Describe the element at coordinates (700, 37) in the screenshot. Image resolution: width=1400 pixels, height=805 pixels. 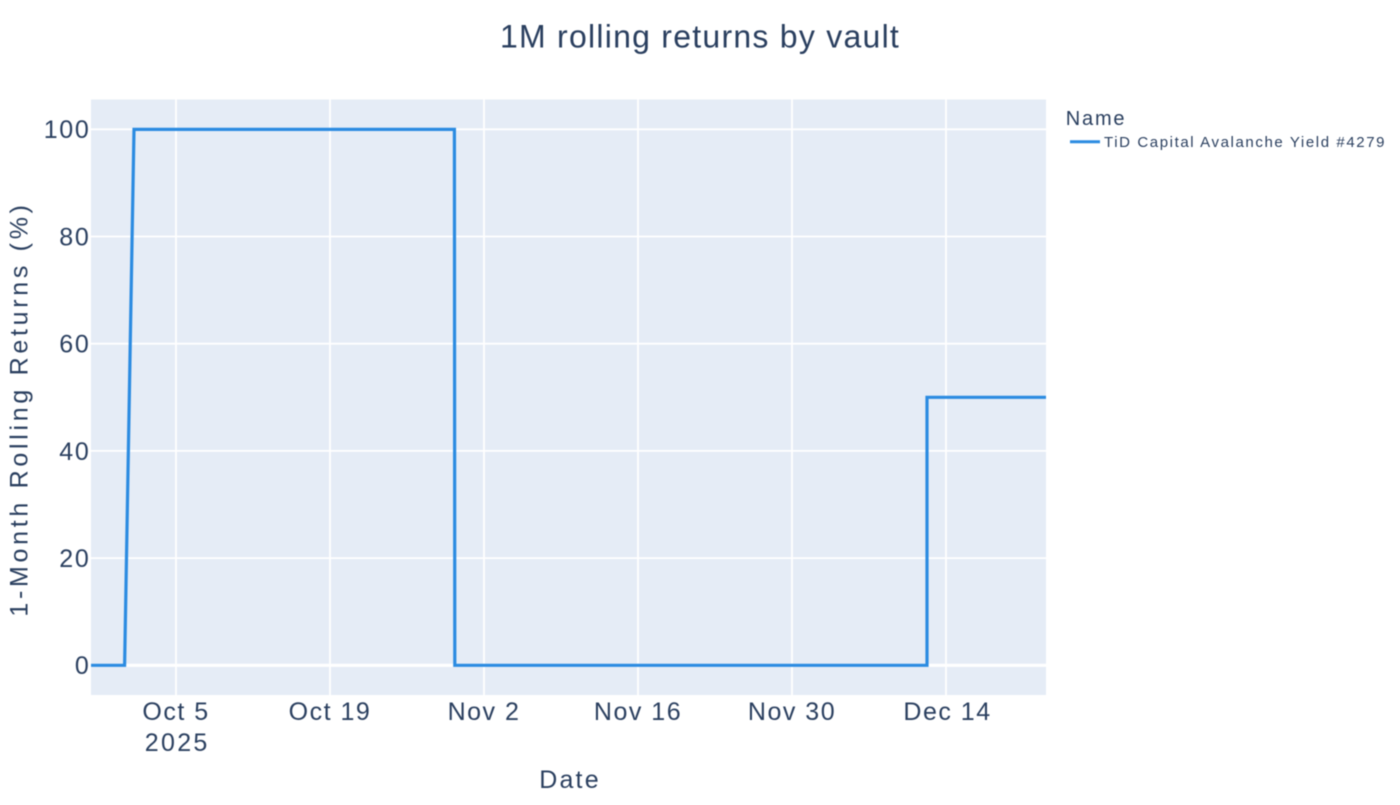
I see `svg-text: 1M rolling returns by vault` at that location.